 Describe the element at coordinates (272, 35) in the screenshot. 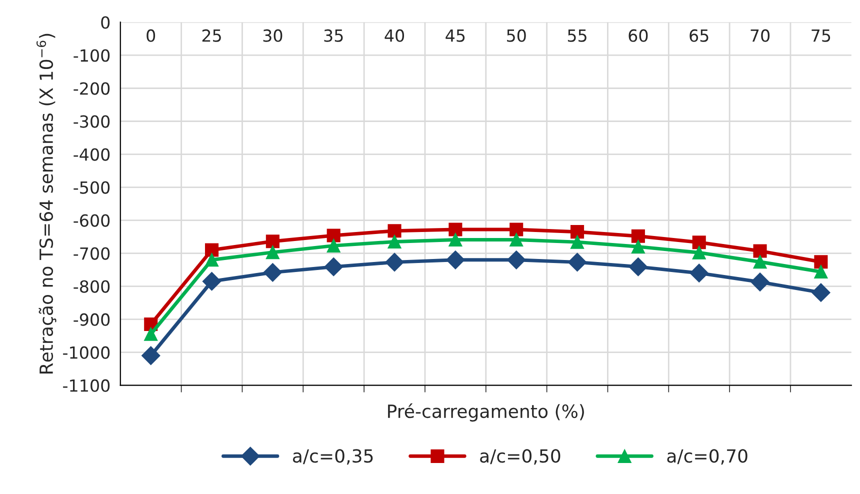

I see `x-tick-label: 30` at that location.